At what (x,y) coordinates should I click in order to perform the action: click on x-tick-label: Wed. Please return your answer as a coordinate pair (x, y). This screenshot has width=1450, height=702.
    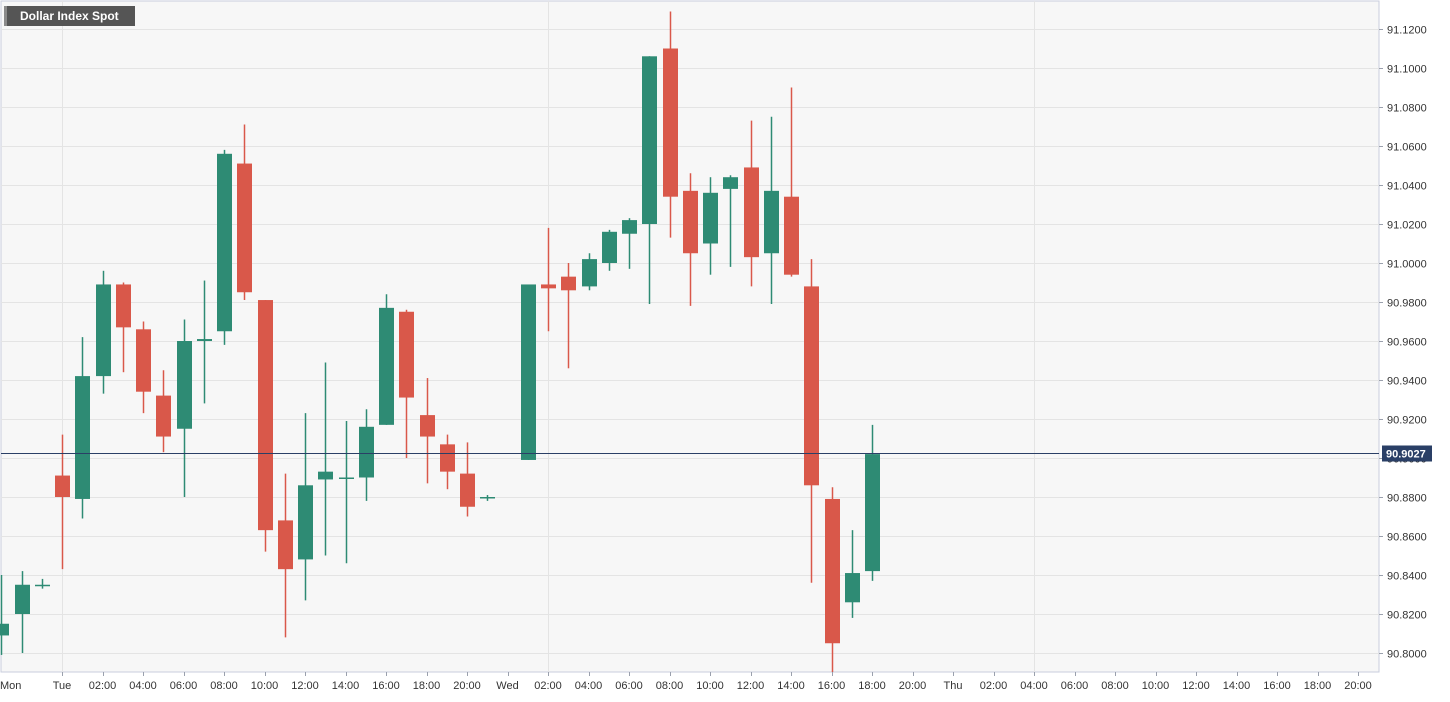
    Looking at the image, I should click on (507, 686).